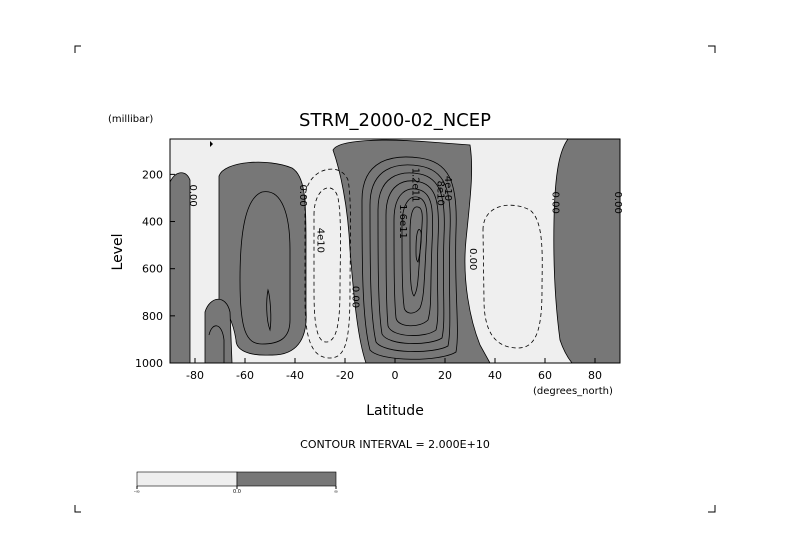  I want to click on contour-label: 8e10, so click(440, 193).